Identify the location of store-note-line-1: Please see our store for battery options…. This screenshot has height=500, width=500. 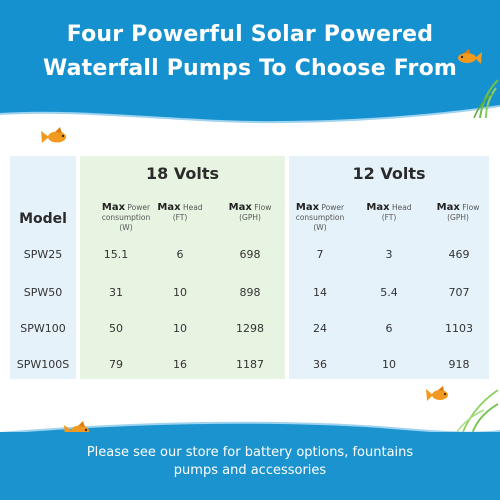
(250, 452).